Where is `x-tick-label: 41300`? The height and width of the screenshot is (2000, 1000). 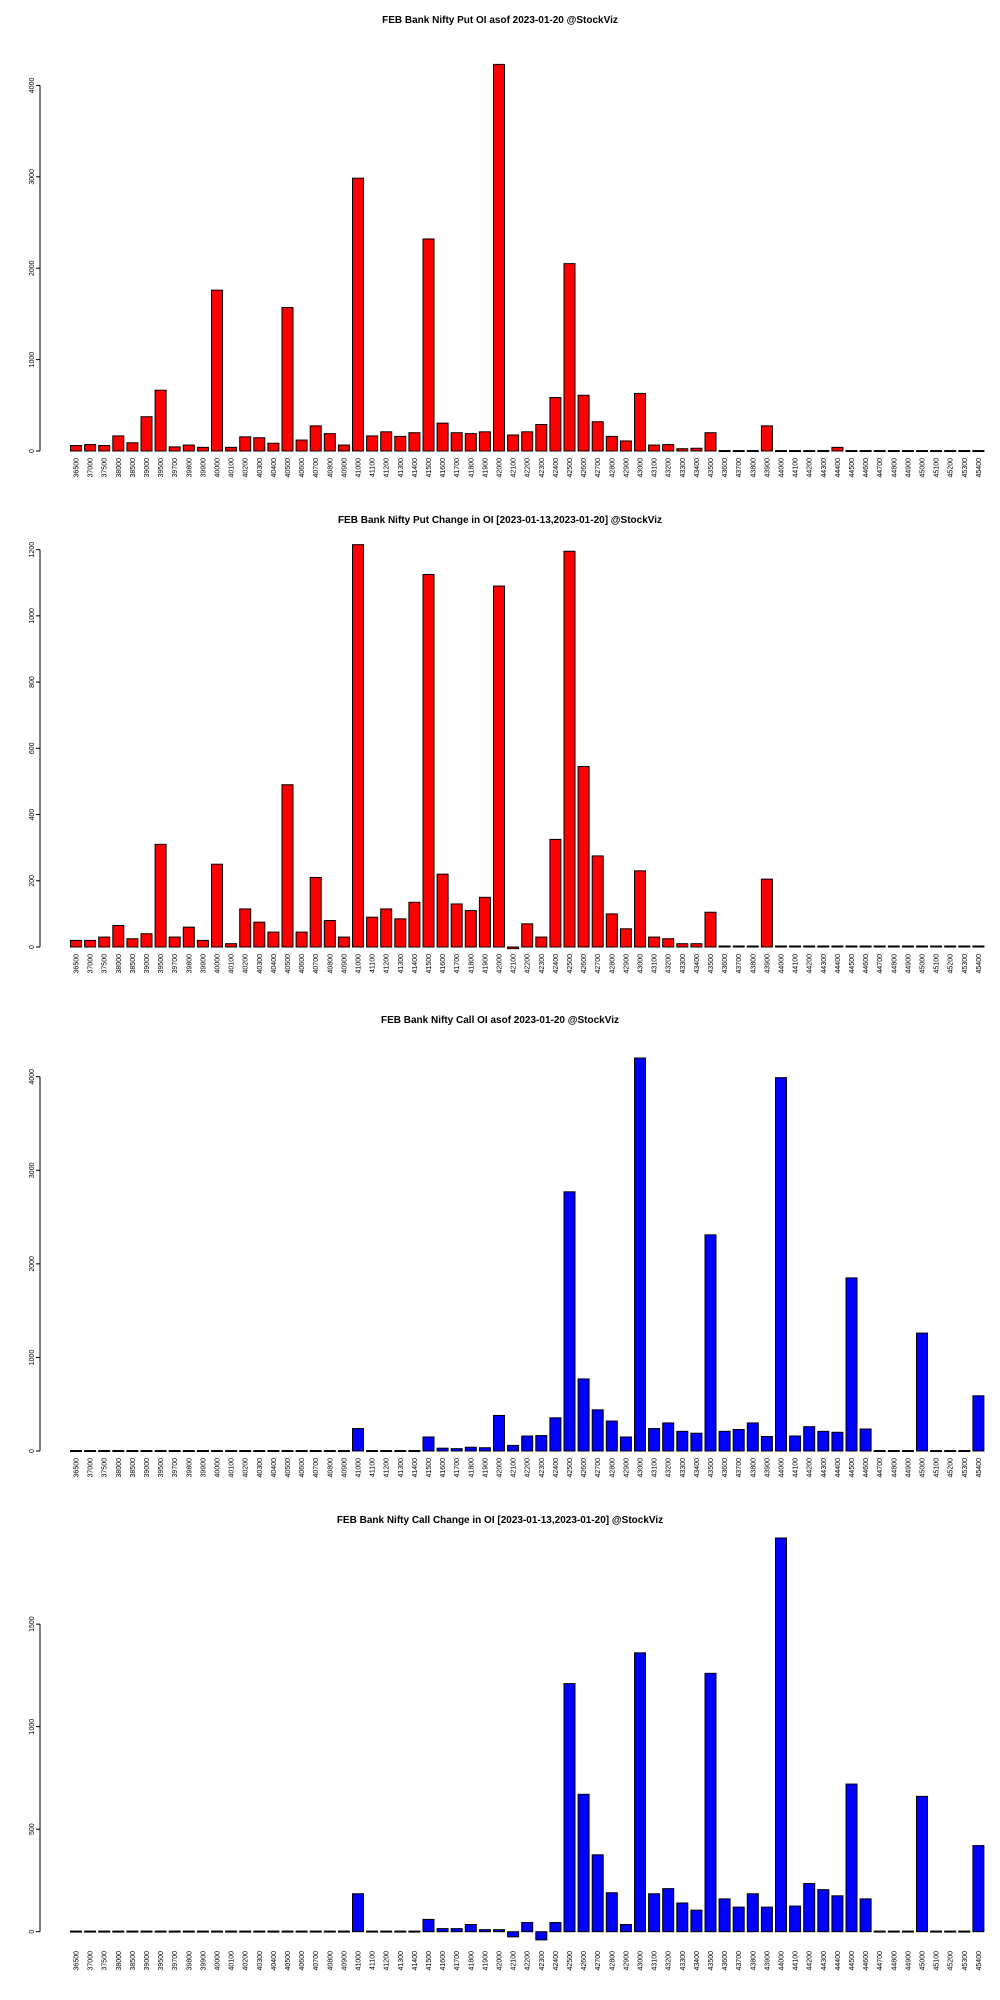 x-tick-label: 41300 is located at coordinates (401, 468).